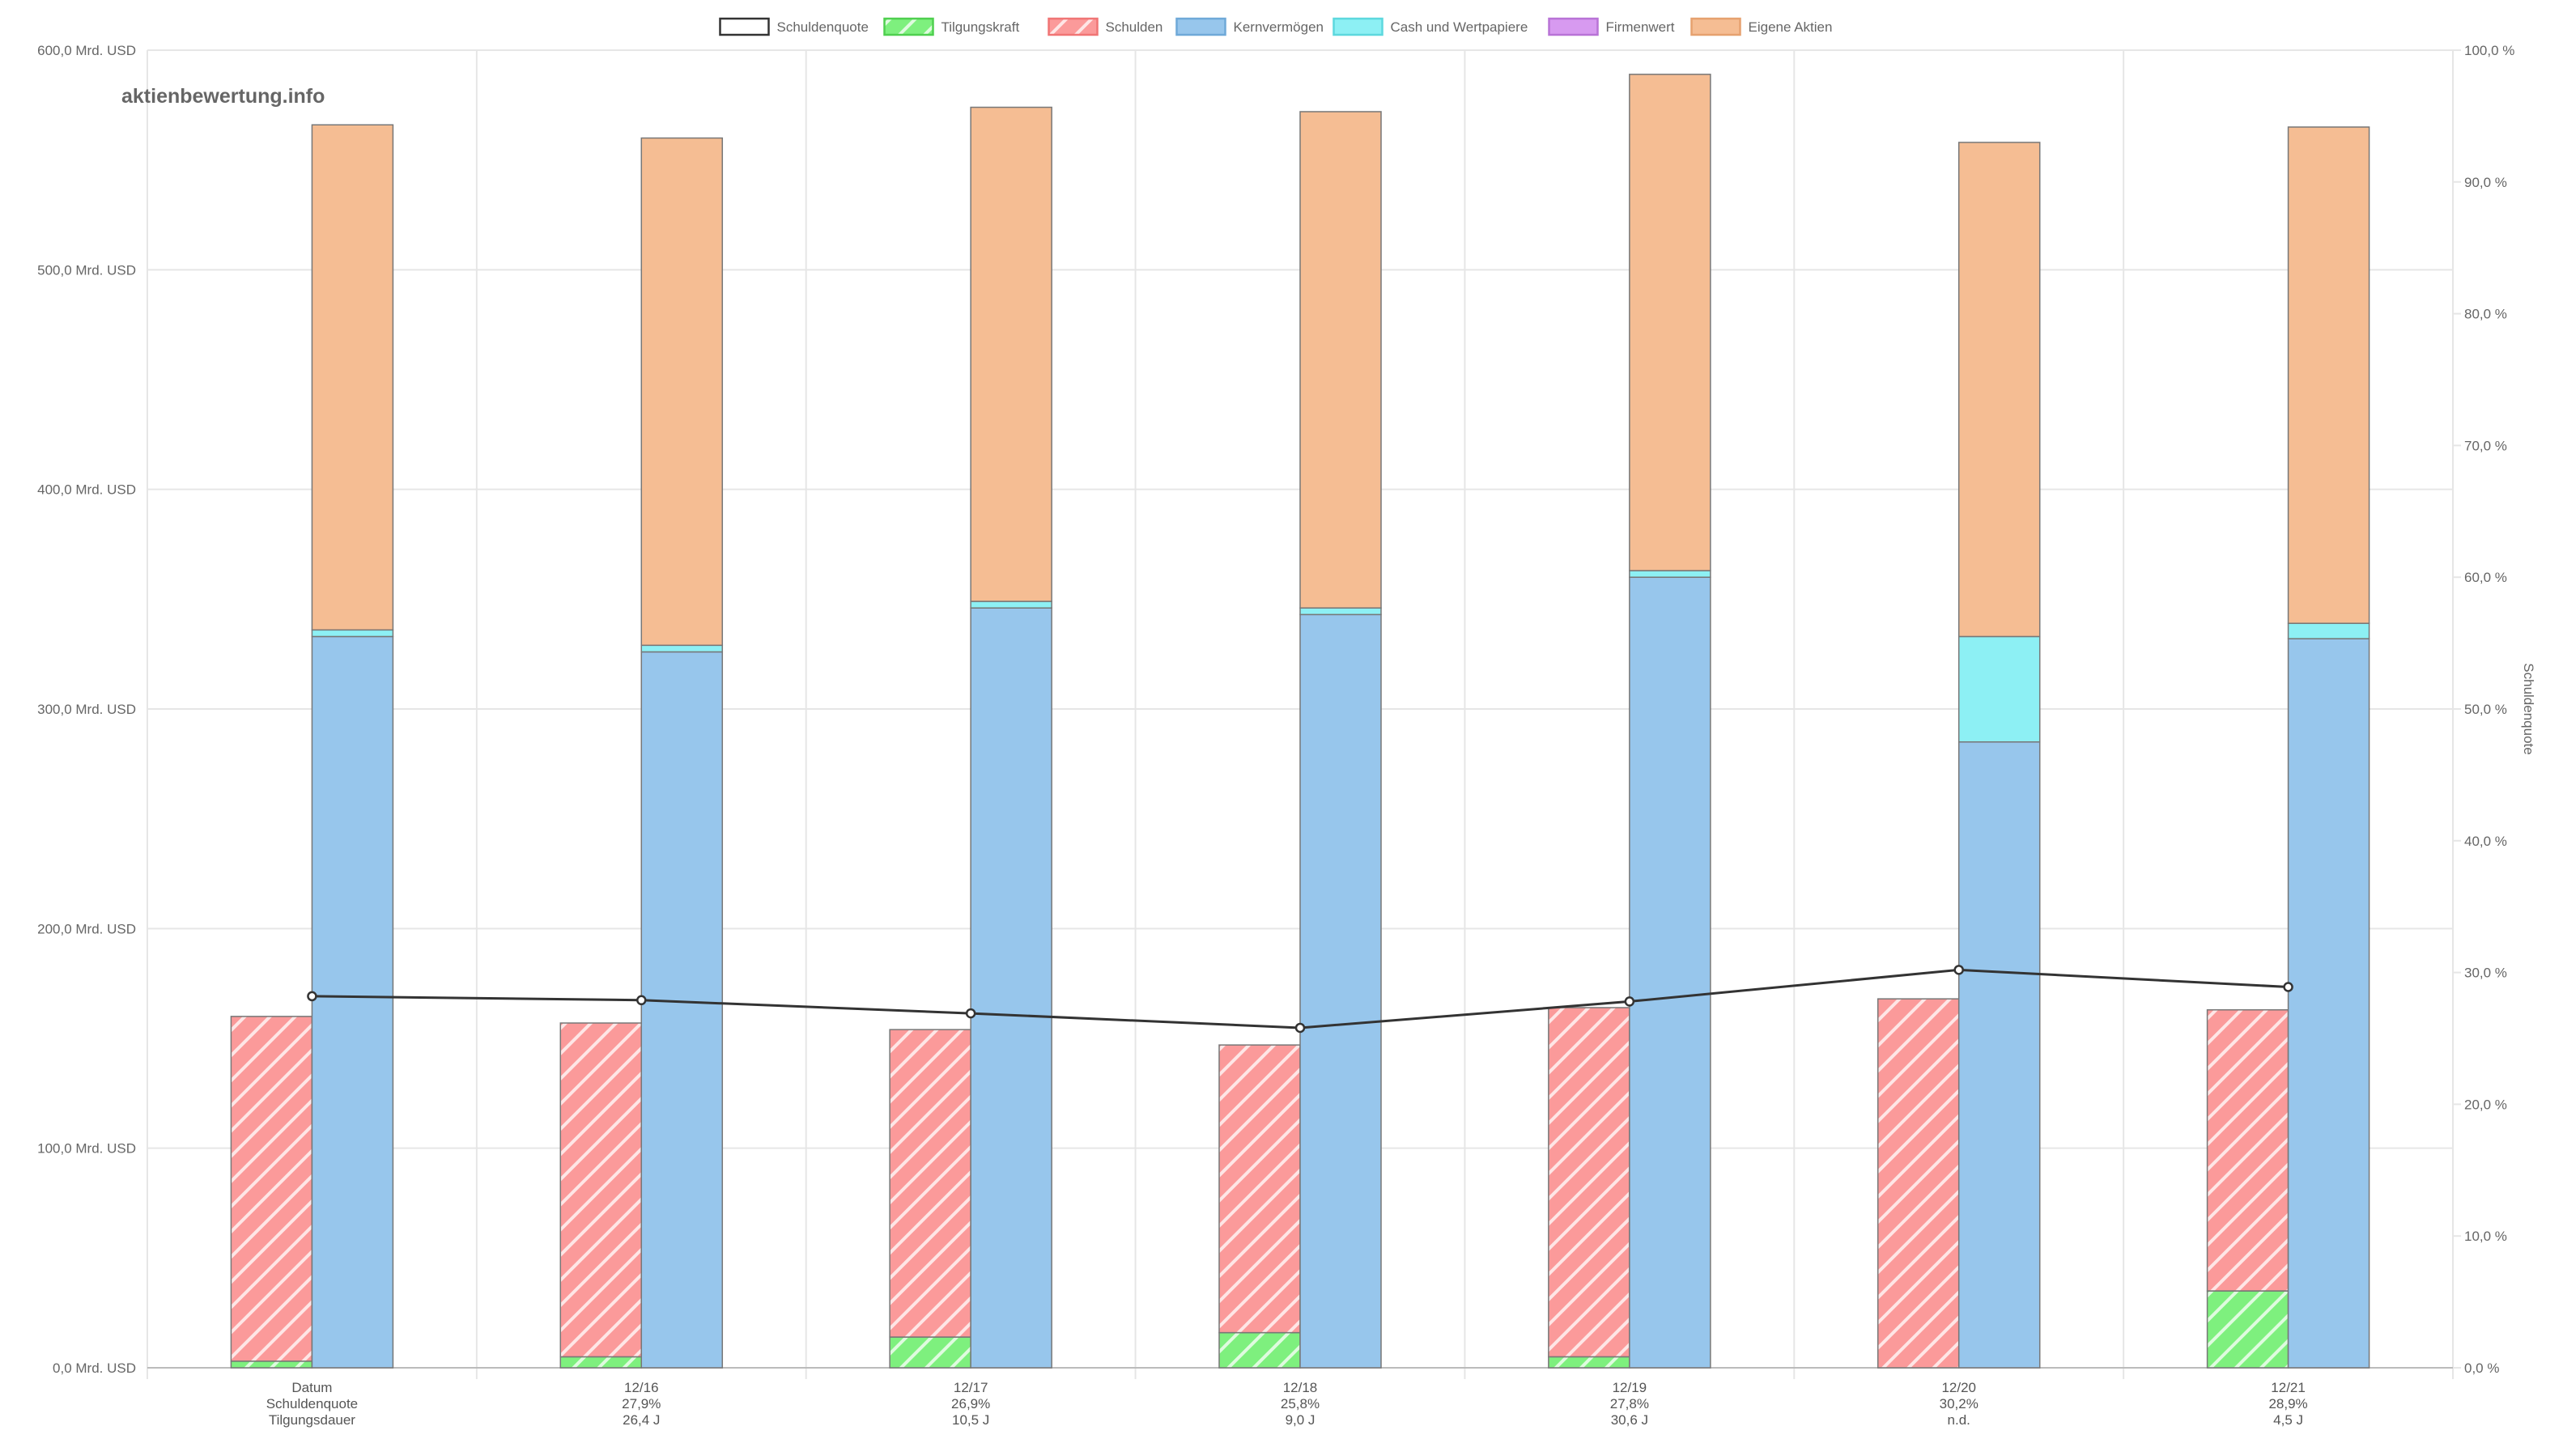 This screenshot has width=2563, height=1456. Describe the element at coordinates (971, 1404) in the screenshot. I see `x-tick-label: 26,9%` at that location.